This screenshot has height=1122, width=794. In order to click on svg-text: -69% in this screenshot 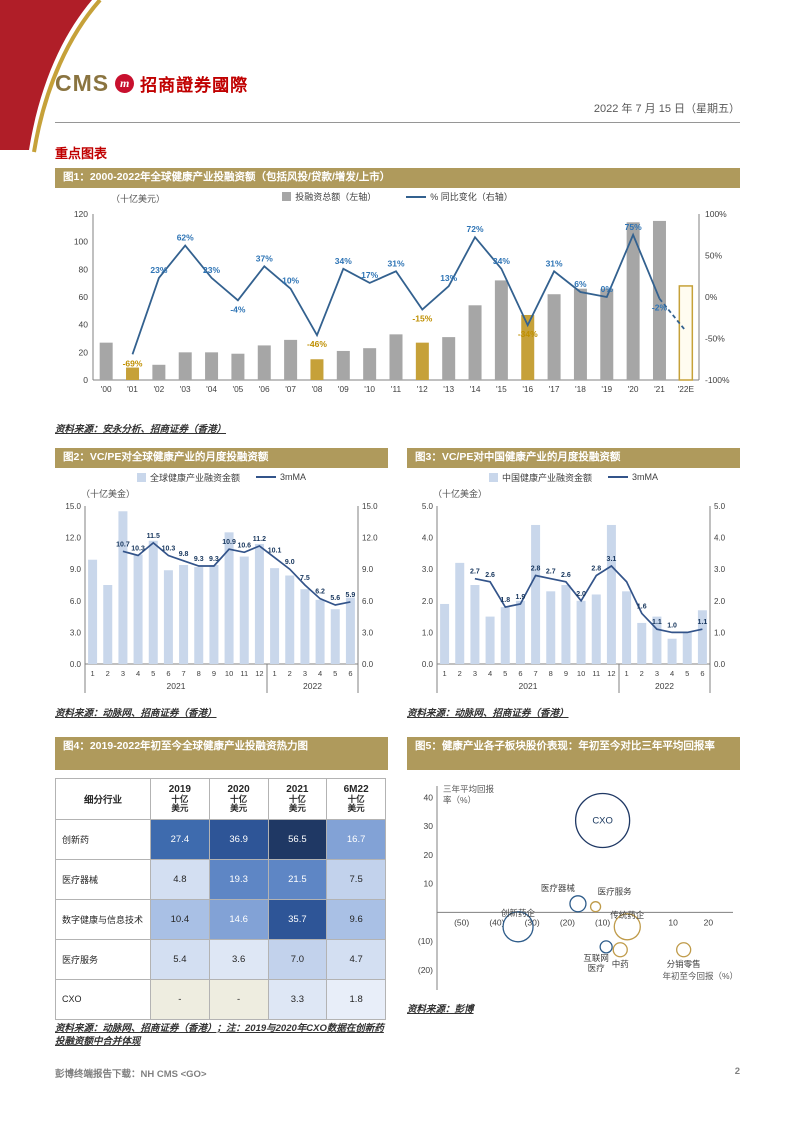, I will do `click(133, 363)`.